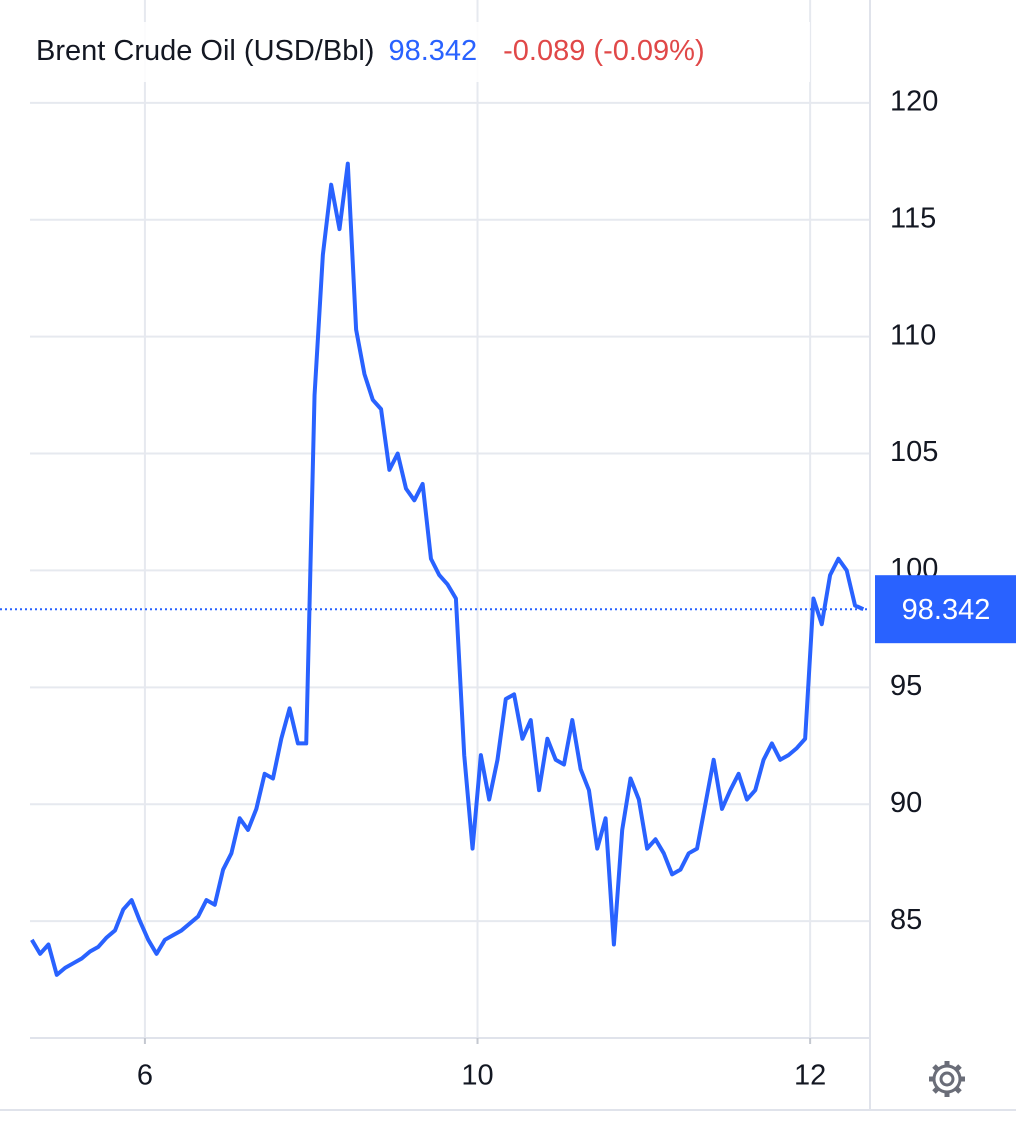 Image resolution: width=1016 pixels, height=1128 pixels. What do you see at coordinates (913, 218) in the screenshot?
I see `y-tick-label: 115` at bounding box center [913, 218].